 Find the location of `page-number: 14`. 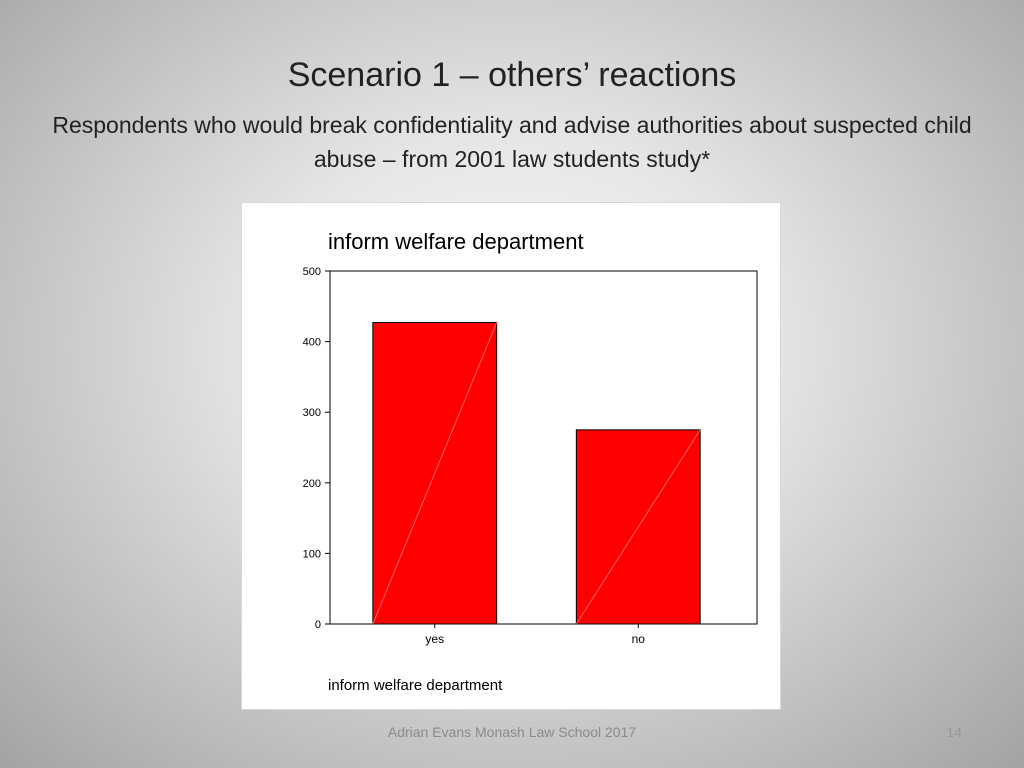

page-number: 14 is located at coordinates (954, 732).